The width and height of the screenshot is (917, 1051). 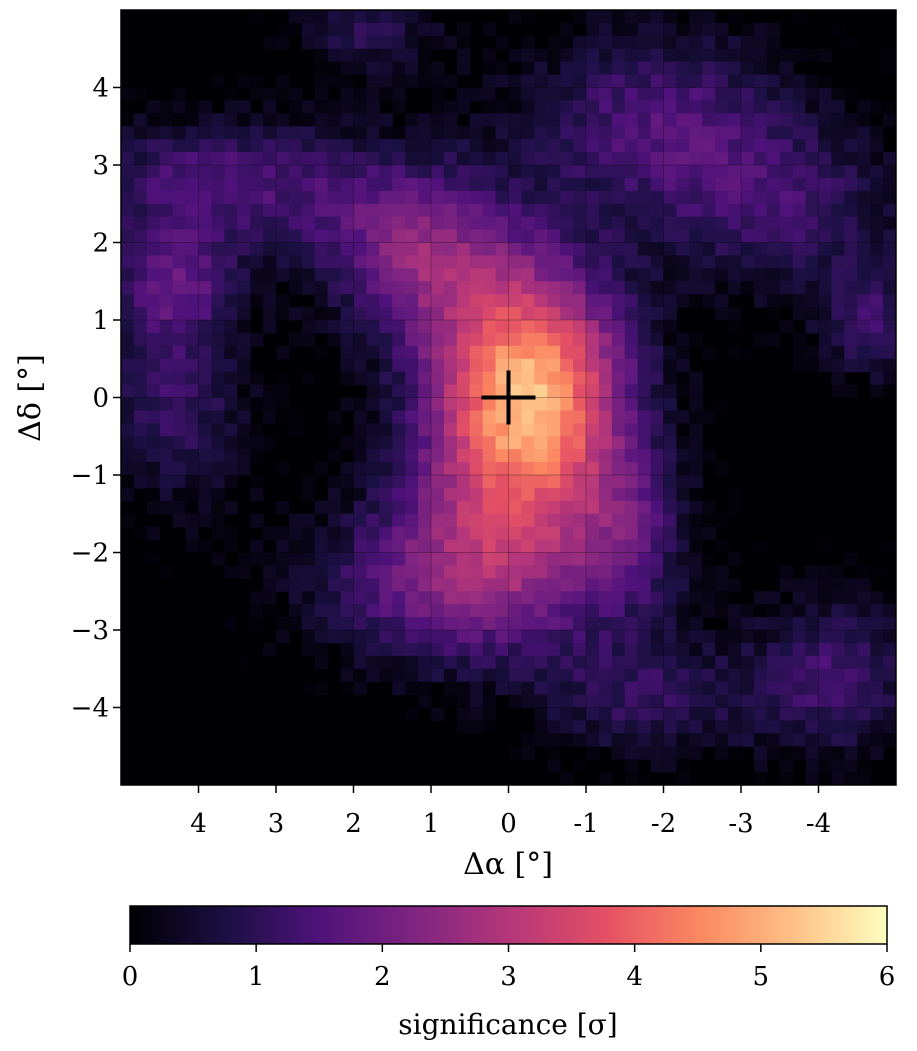 I want to click on y-tick-label: 0, so click(x=100, y=399).